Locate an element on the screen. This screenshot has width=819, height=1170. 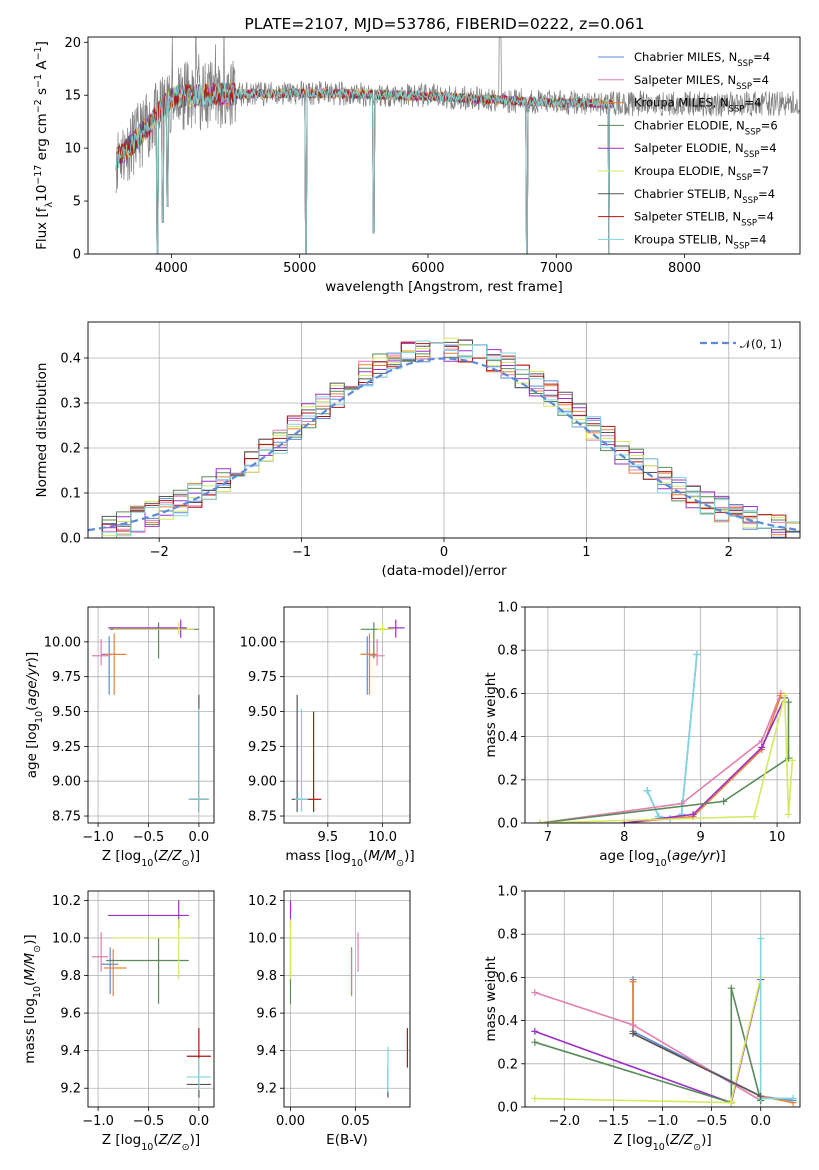
x-tick-label: 10.0 is located at coordinates (382, 837).